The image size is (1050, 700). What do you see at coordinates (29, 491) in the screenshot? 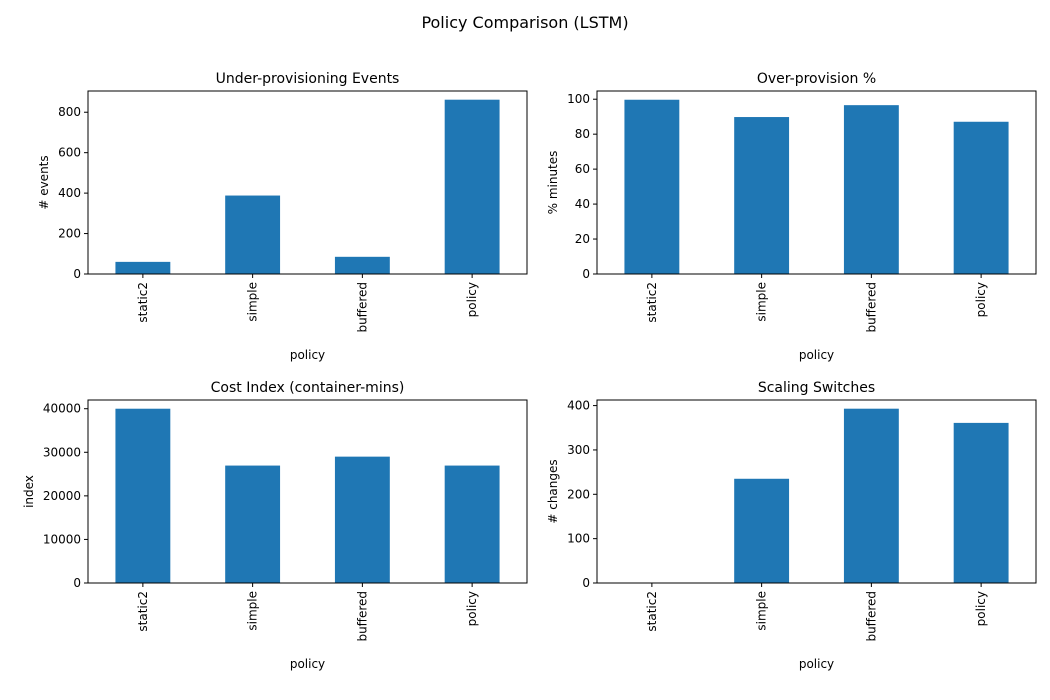
I see `y-axis-label: index` at bounding box center [29, 491].